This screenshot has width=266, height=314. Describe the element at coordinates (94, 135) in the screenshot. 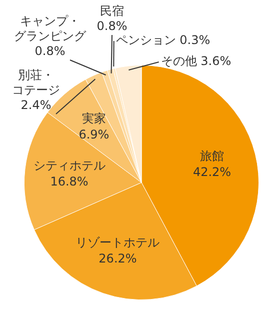

I see `data-label: 6.9%` at that location.